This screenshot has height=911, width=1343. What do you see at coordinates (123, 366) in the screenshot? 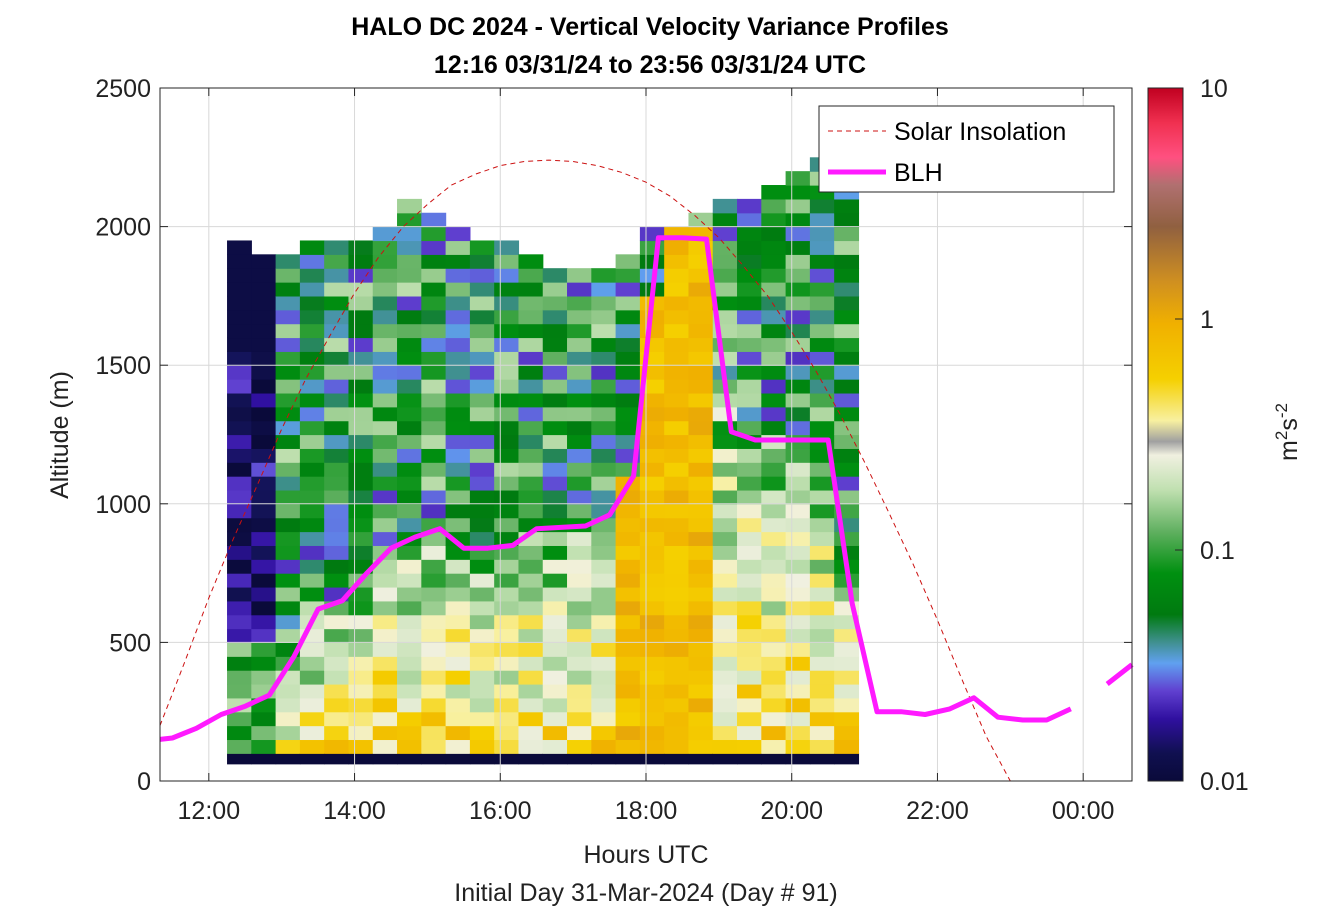
I see `y-tick-label: 1500` at bounding box center [123, 366].